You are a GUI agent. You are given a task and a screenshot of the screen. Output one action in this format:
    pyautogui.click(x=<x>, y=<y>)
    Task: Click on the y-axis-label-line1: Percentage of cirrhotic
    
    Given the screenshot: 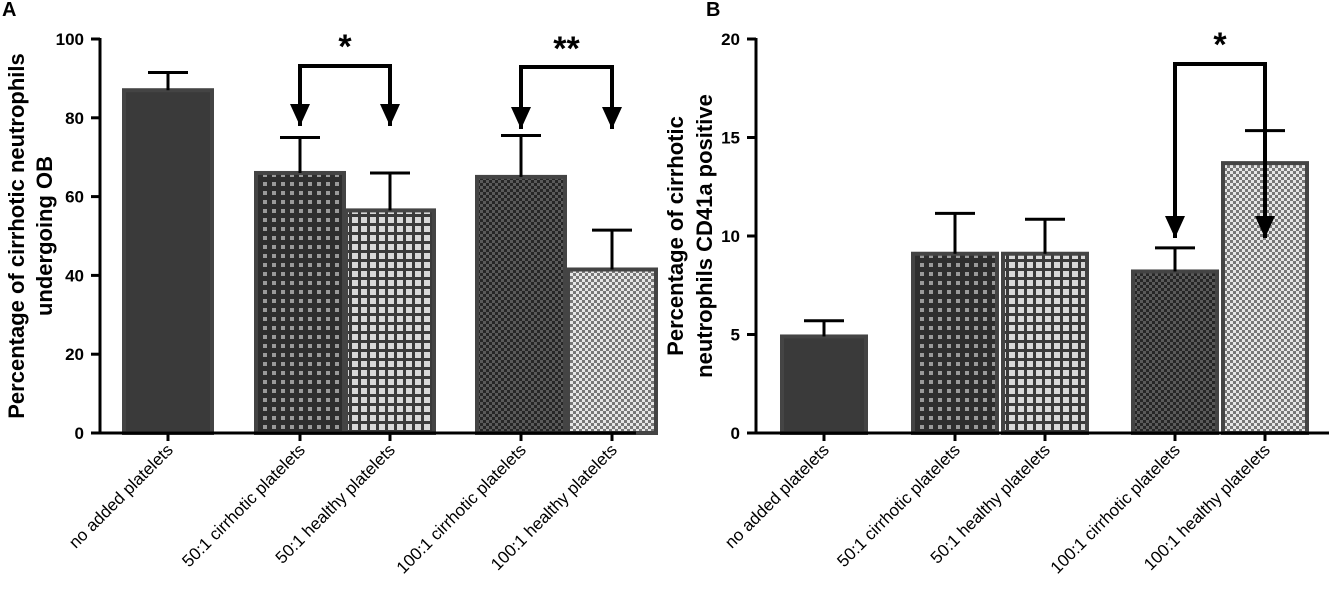 What is the action you would take?
    pyautogui.click(x=675, y=236)
    